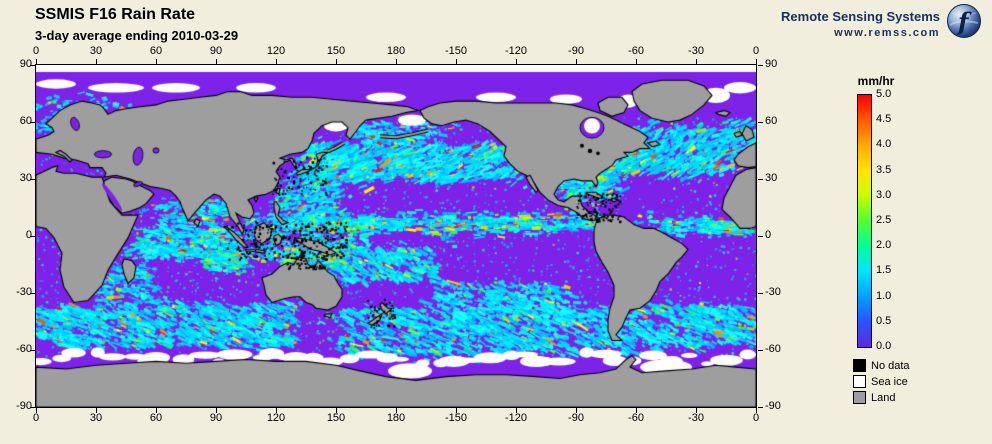 The image size is (992, 444). I want to click on lon-label-top: 30, so click(96, 51).